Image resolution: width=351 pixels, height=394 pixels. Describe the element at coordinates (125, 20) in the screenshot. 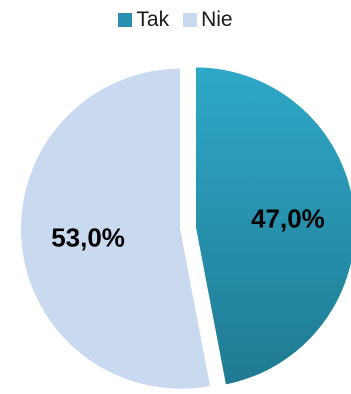

I see `legend-swatch-tak` at that location.